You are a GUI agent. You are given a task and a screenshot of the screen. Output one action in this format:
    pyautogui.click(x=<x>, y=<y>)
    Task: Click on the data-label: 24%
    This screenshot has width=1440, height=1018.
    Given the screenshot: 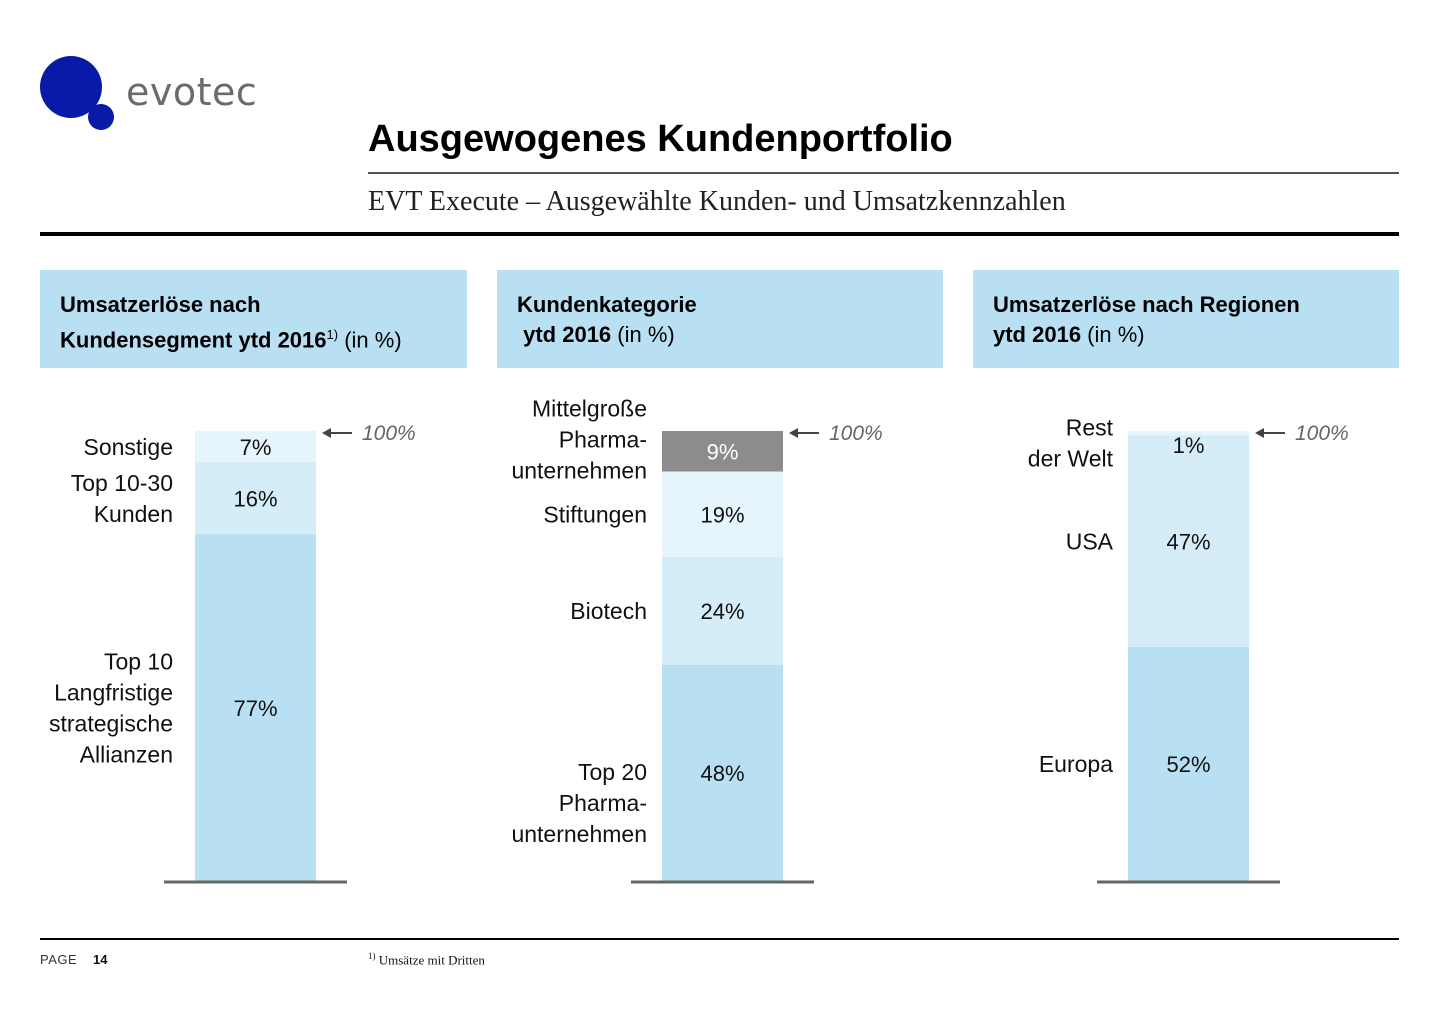 What is the action you would take?
    pyautogui.click(x=722, y=611)
    